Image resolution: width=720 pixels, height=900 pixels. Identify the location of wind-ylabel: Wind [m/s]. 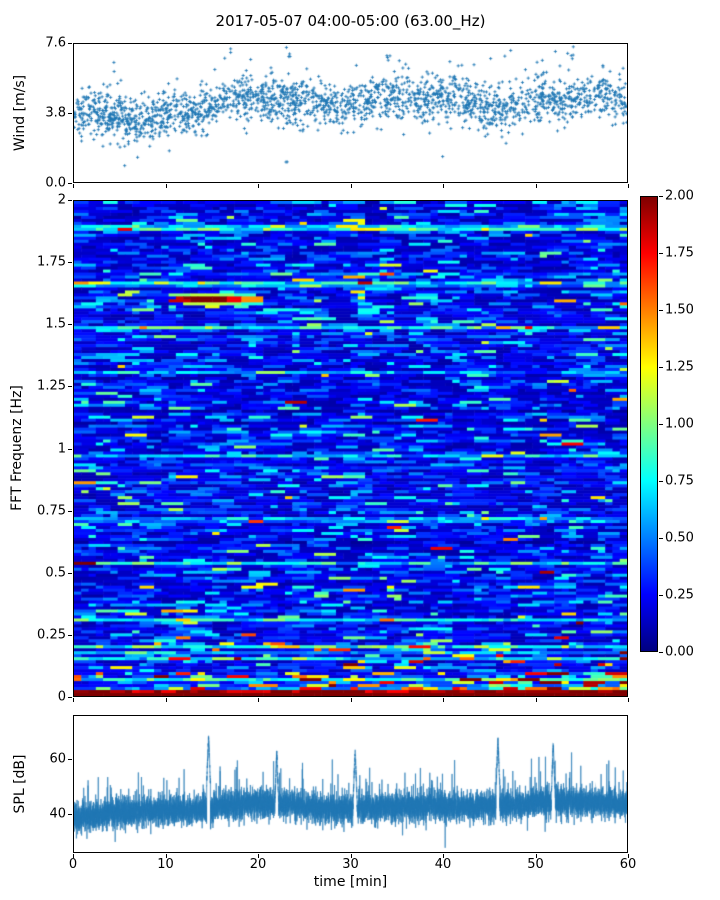
(20, 113).